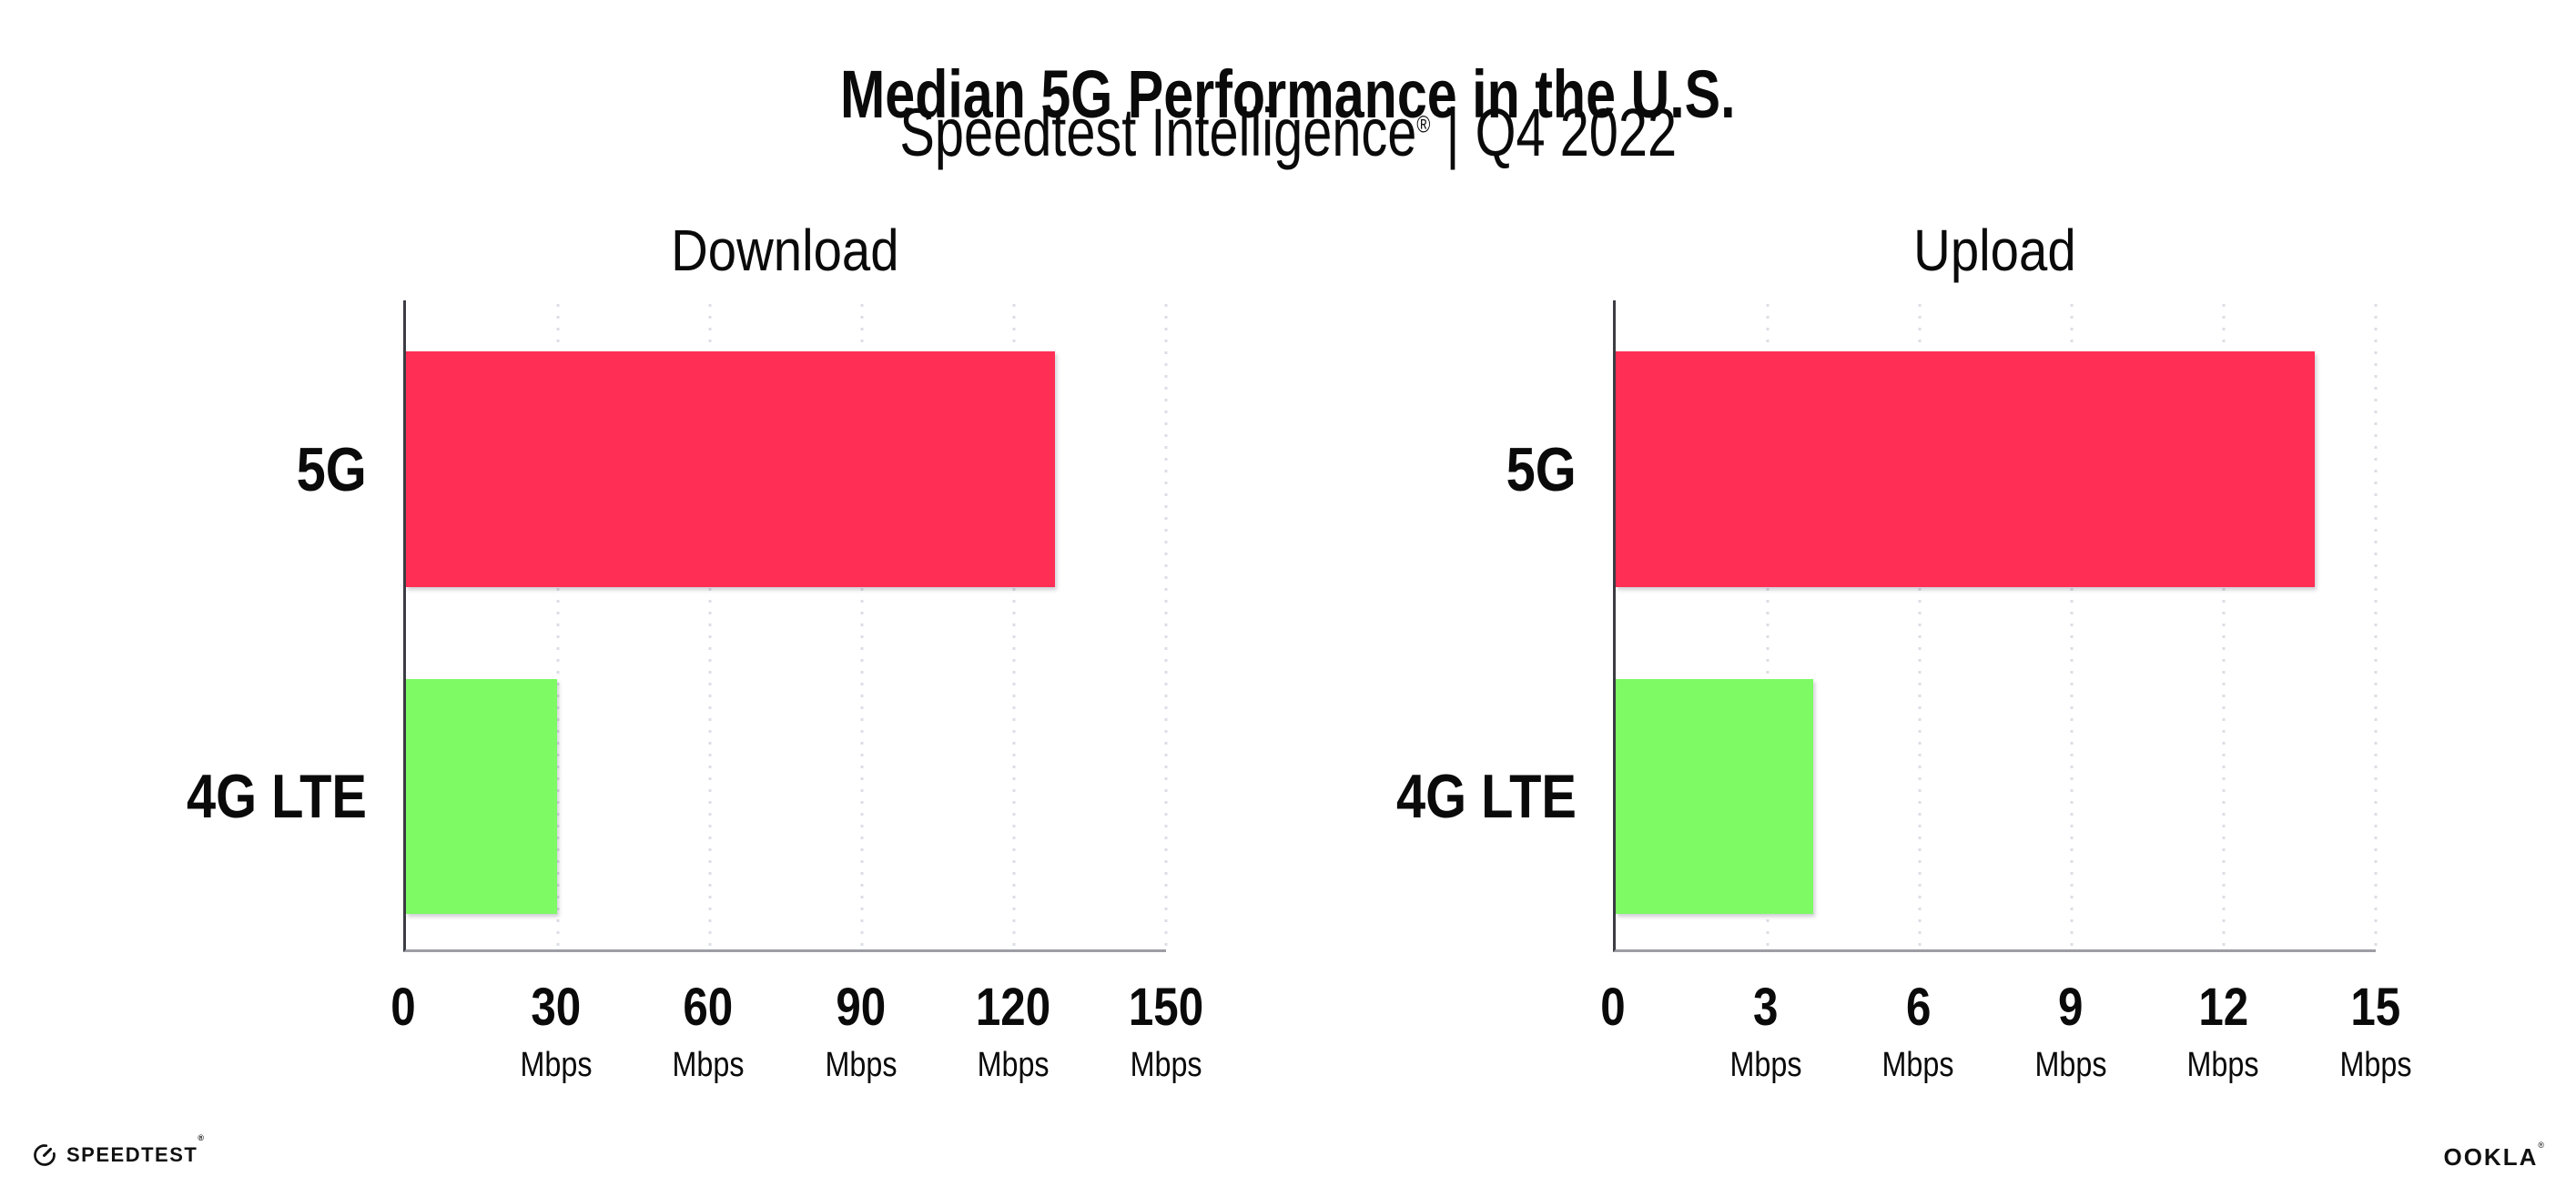 The height and width of the screenshot is (1197, 2576). I want to click on download-chart-title-text: Download, so click(784, 250).